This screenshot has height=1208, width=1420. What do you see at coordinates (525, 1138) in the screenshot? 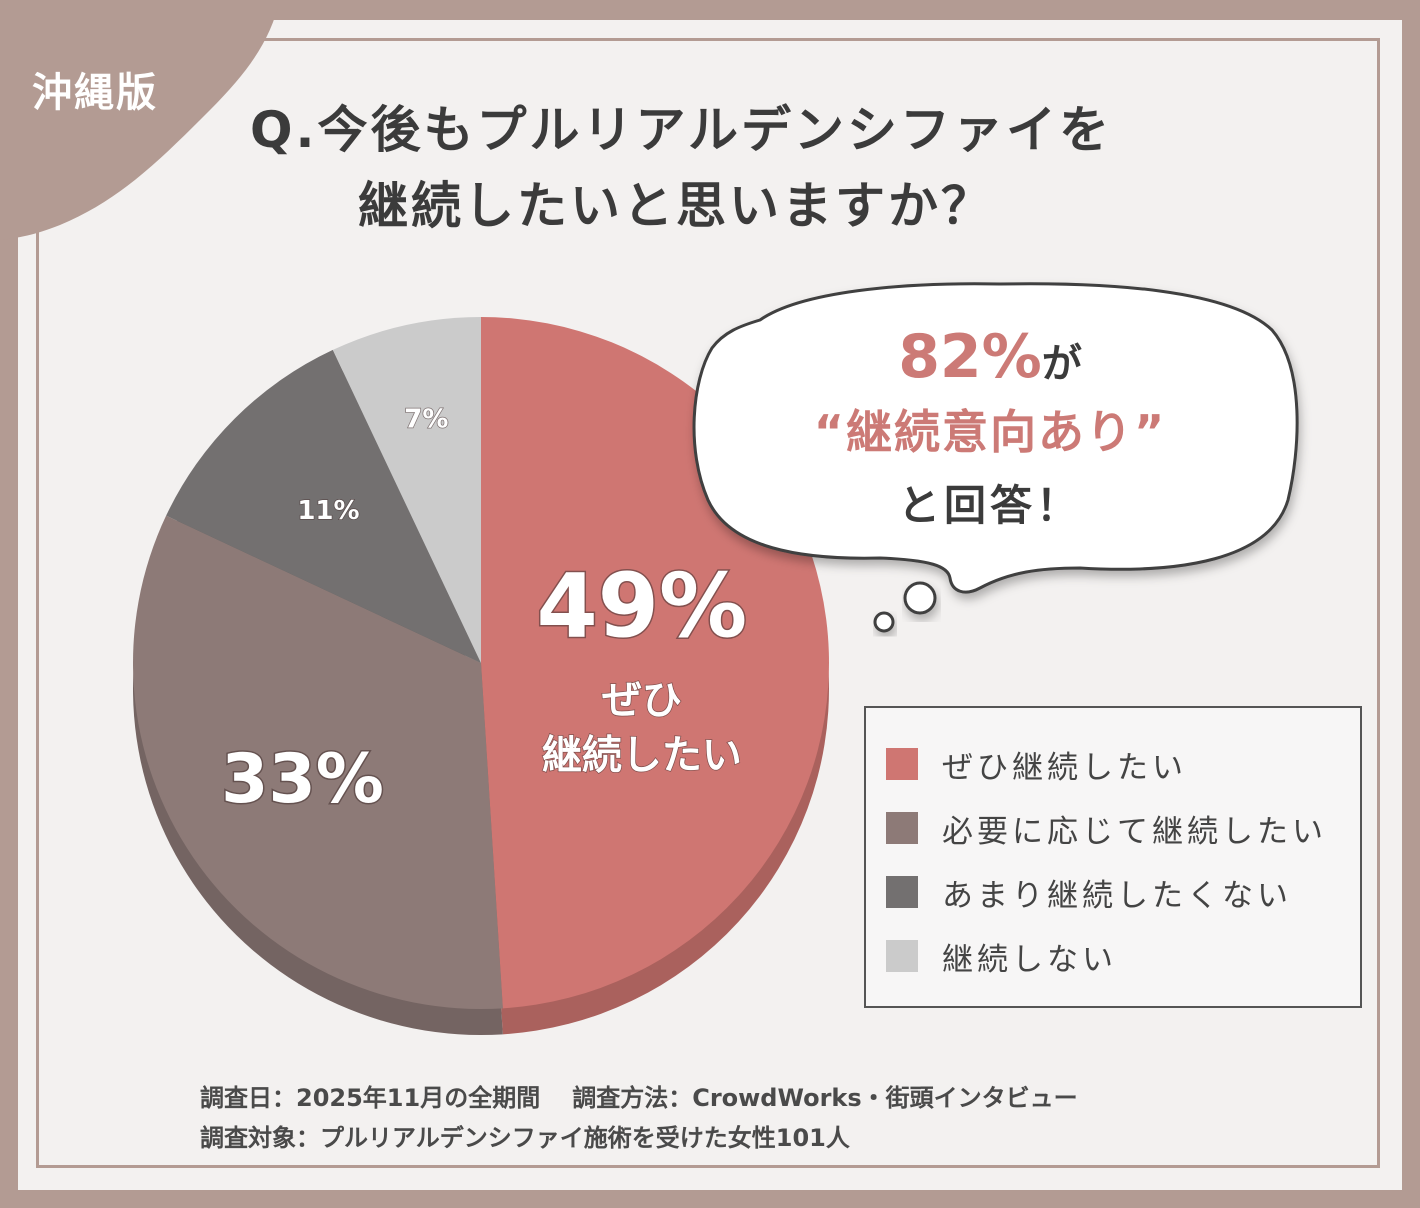
I see `survey-target: 調査対象：プルリアルデンシファイ施術を受けた女性101人` at bounding box center [525, 1138].